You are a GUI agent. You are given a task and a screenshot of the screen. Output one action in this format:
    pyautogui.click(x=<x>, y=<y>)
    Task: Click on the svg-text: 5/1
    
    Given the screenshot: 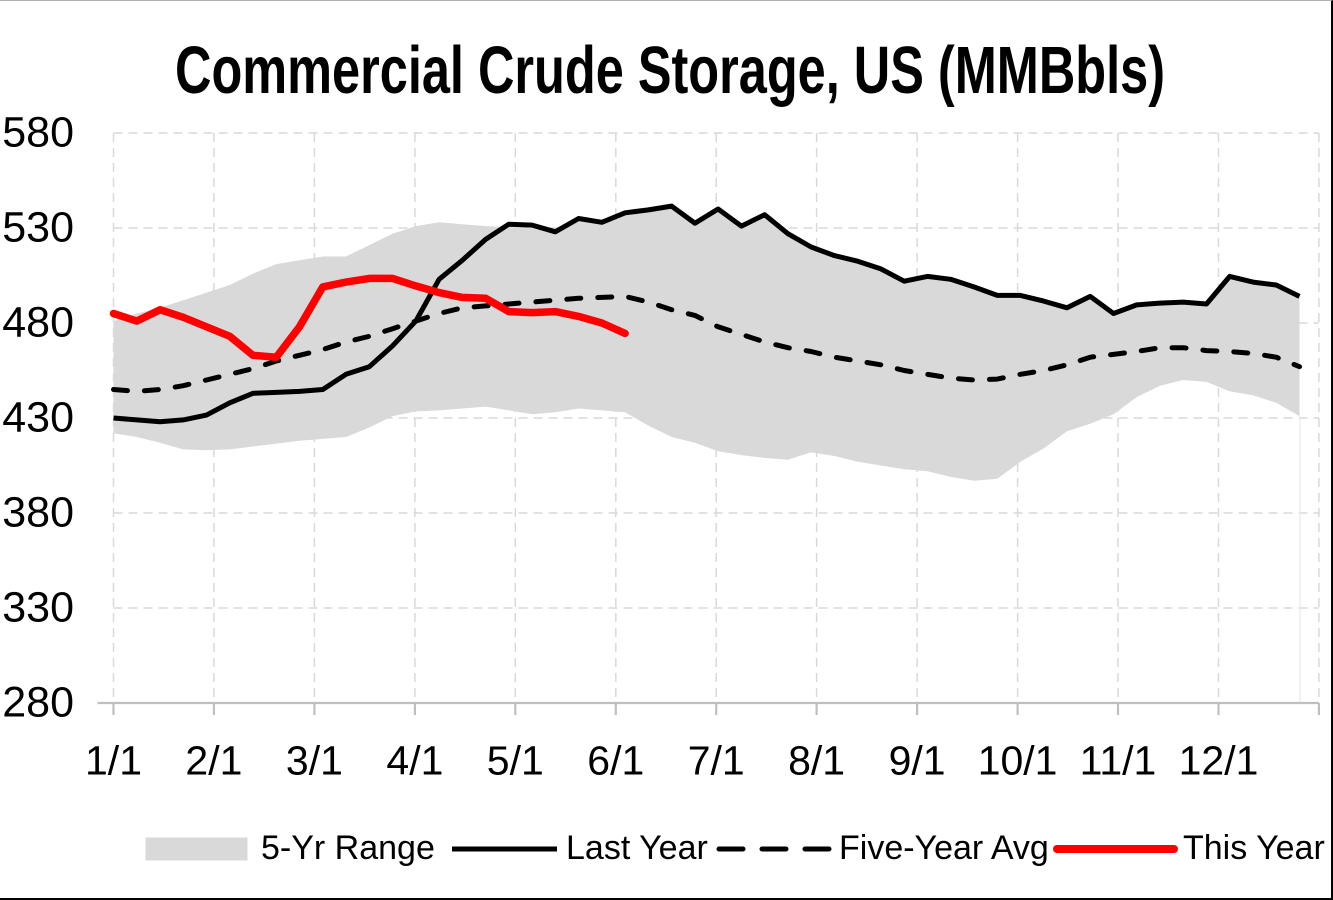 What is the action you would take?
    pyautogui.click(x=515, y=761)
    